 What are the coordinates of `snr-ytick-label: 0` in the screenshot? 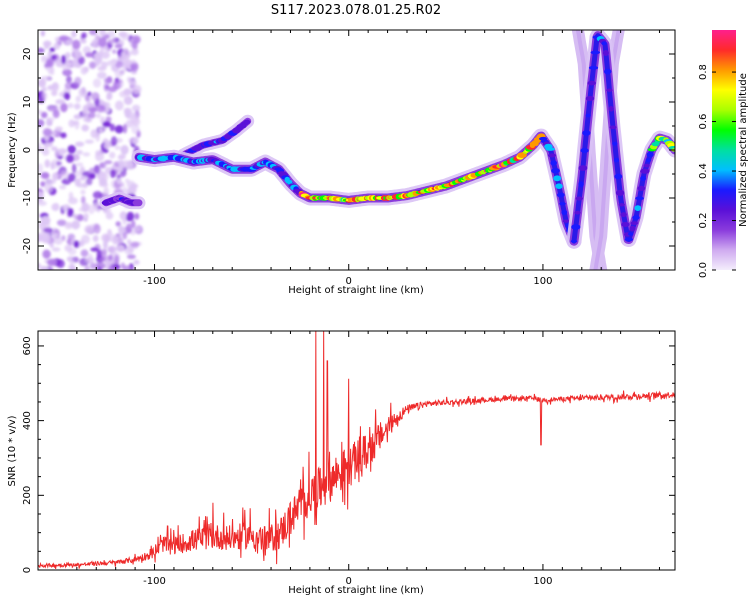 It's located at (27, 570).